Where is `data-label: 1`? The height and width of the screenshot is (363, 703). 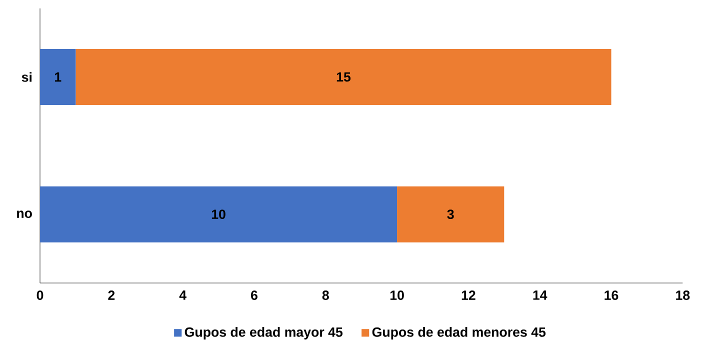
data-label: 1 is located at coordinates (58, 77).